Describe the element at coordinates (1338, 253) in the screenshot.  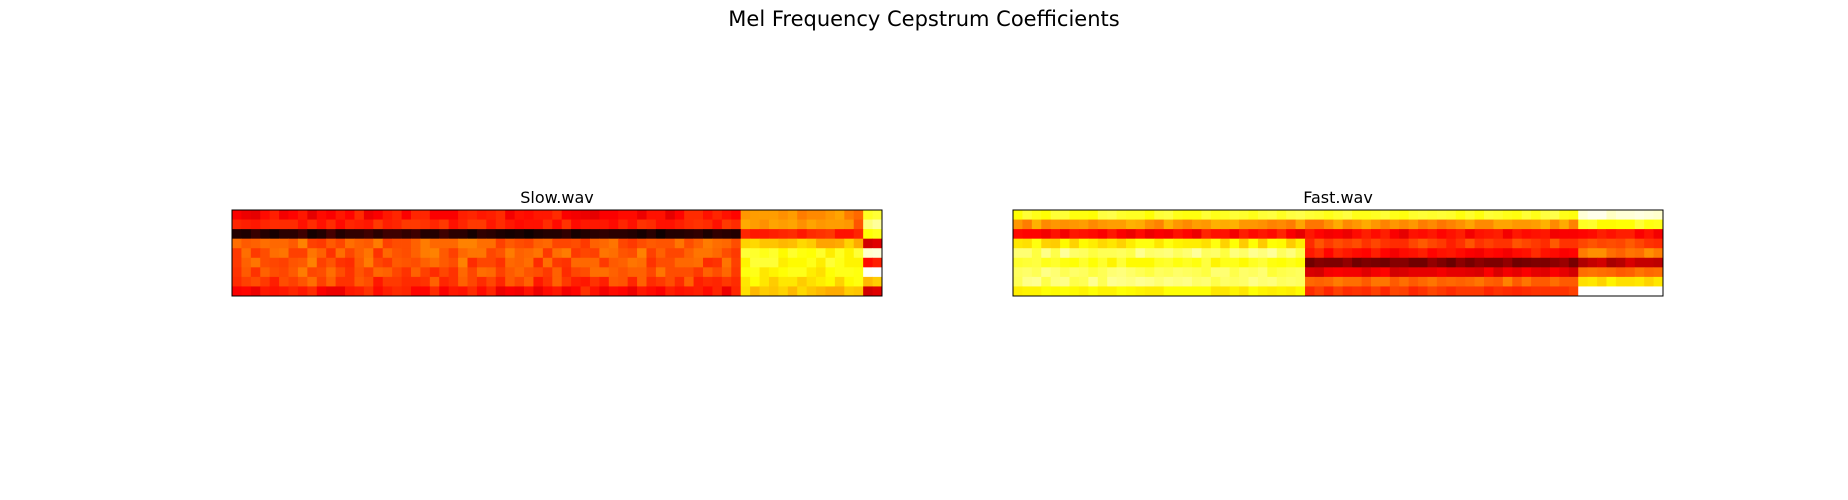
I see `heatmap-fast-cells` at that location.